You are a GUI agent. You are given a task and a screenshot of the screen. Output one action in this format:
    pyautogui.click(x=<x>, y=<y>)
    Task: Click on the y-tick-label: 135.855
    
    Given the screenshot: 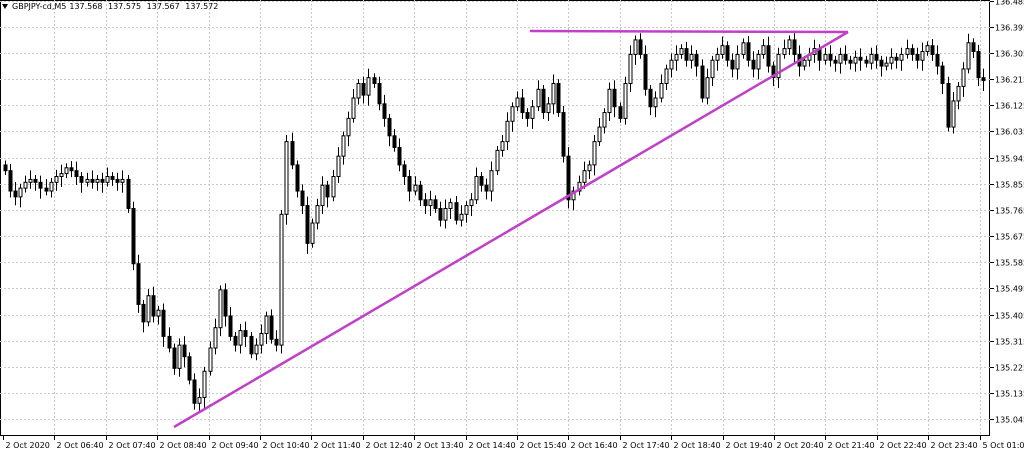 What is the action you would take?
    pyautogui.click(x=1009, y=185)
    